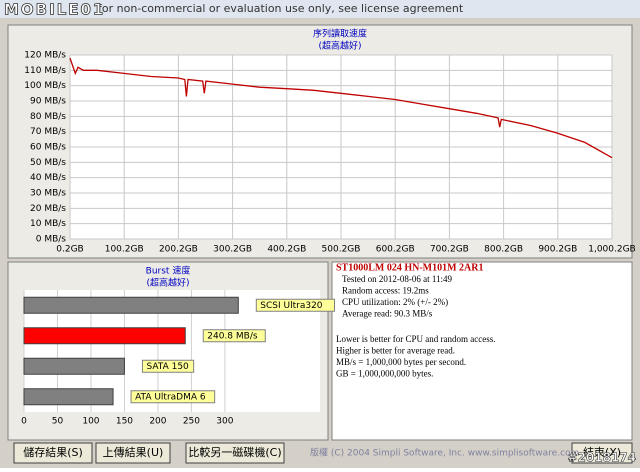 The image size is (640, 472). What do you see at coordinates (449, 250) in the screenshot?
I see `x-tick-label: 700.2GB` at bounding box center [449, 250].